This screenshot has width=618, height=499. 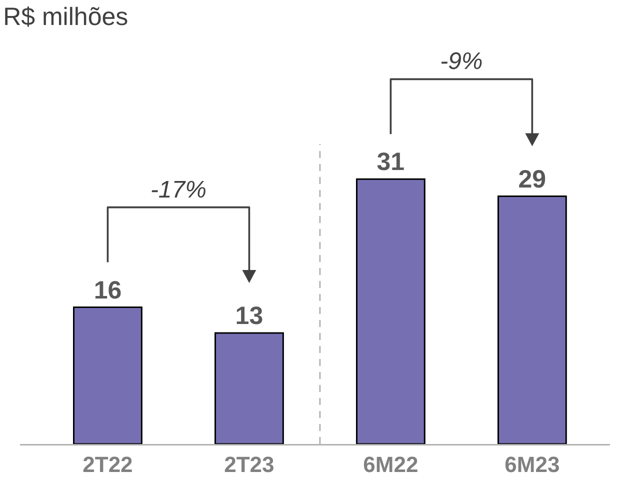 What do you see at coordinates (178, 190) in the screenshot?
I see `annotation: -17%` at bounding box center [178, 190].